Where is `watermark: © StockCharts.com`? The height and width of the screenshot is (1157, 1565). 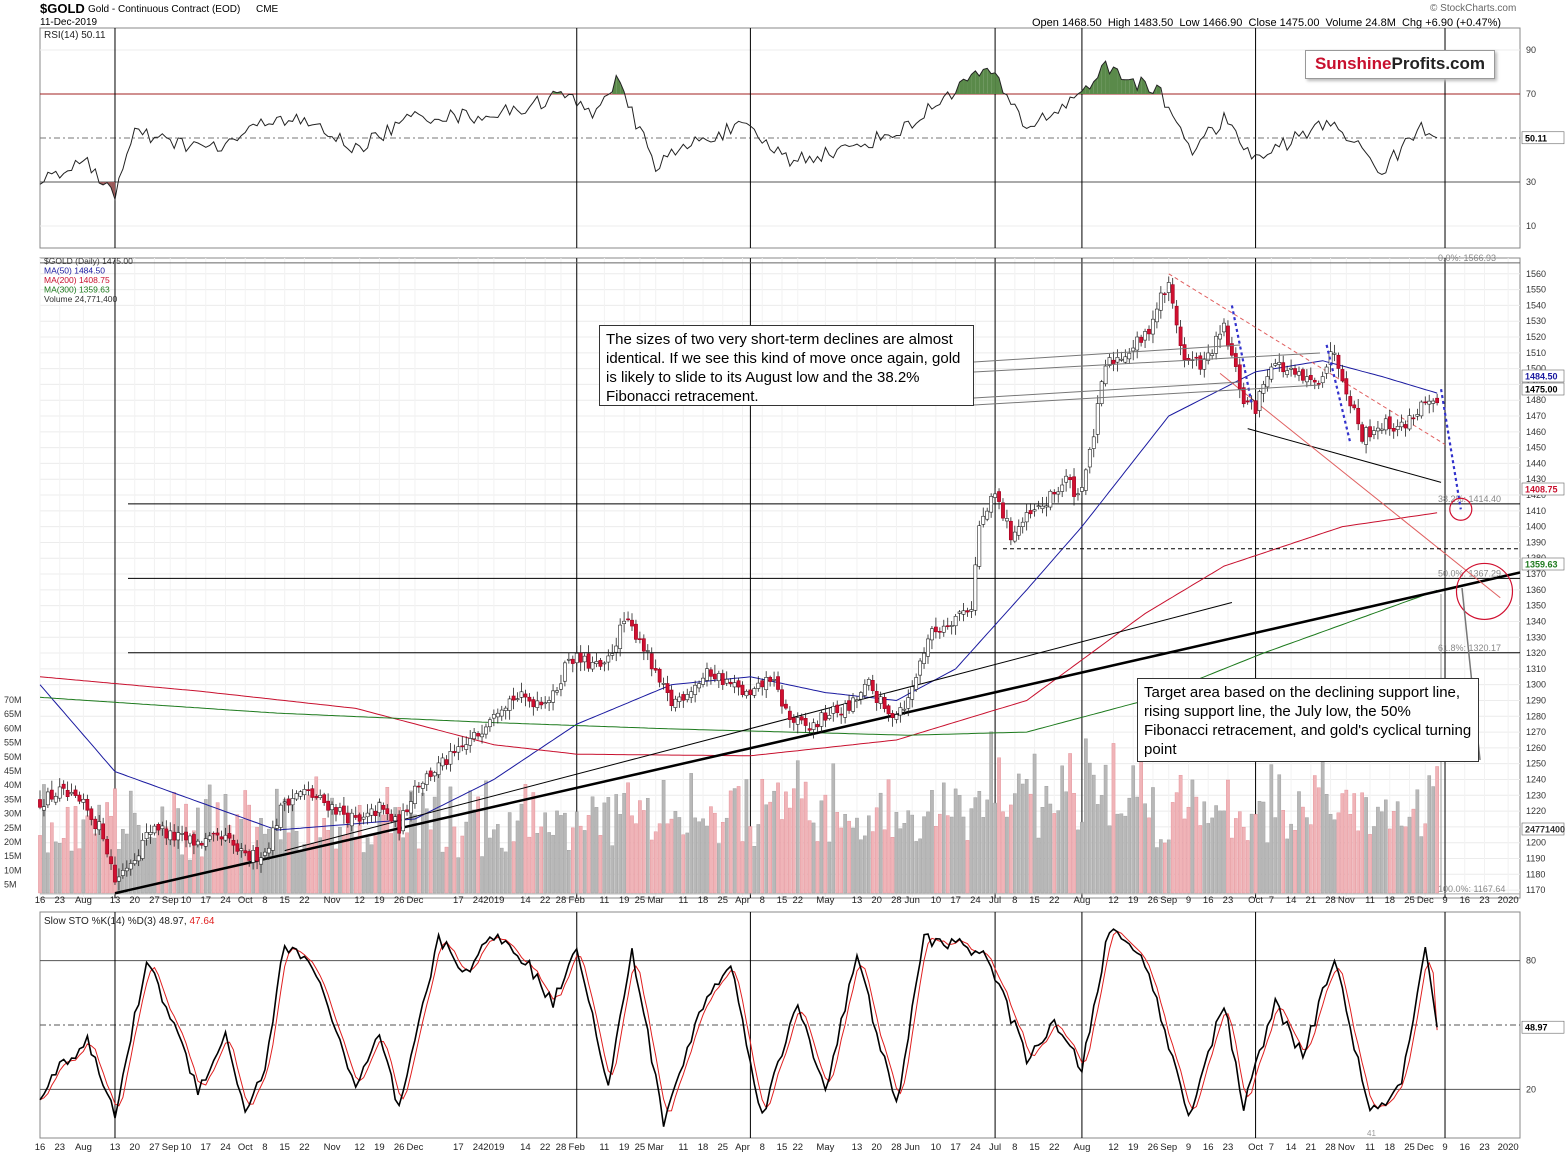 watermark: © StockCharts.com is located at coordinates (1473, 8).